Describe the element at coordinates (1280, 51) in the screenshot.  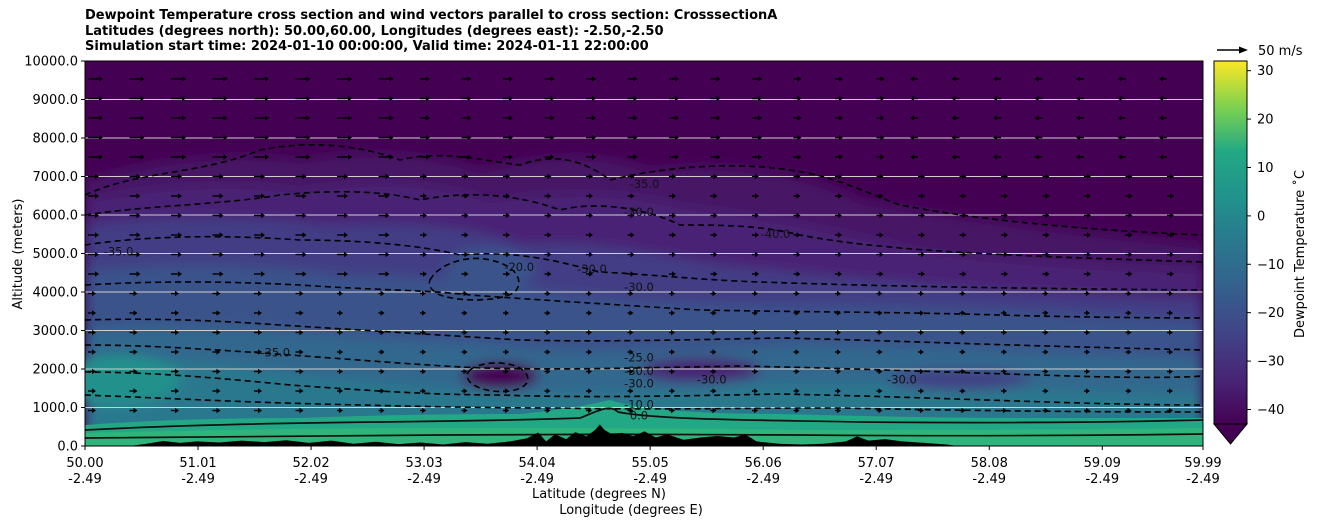
I see `quiver-key-label: 50 m/s` at that location.